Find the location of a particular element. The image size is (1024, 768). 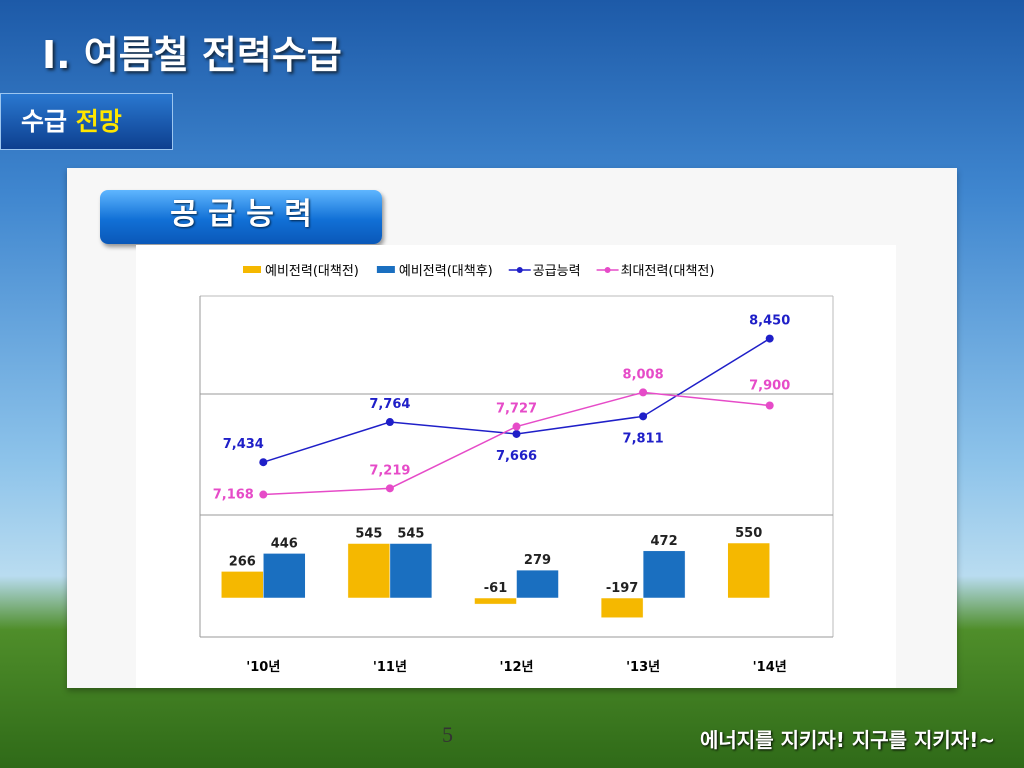

data-label: 550 is located at coordinates (748, 533).